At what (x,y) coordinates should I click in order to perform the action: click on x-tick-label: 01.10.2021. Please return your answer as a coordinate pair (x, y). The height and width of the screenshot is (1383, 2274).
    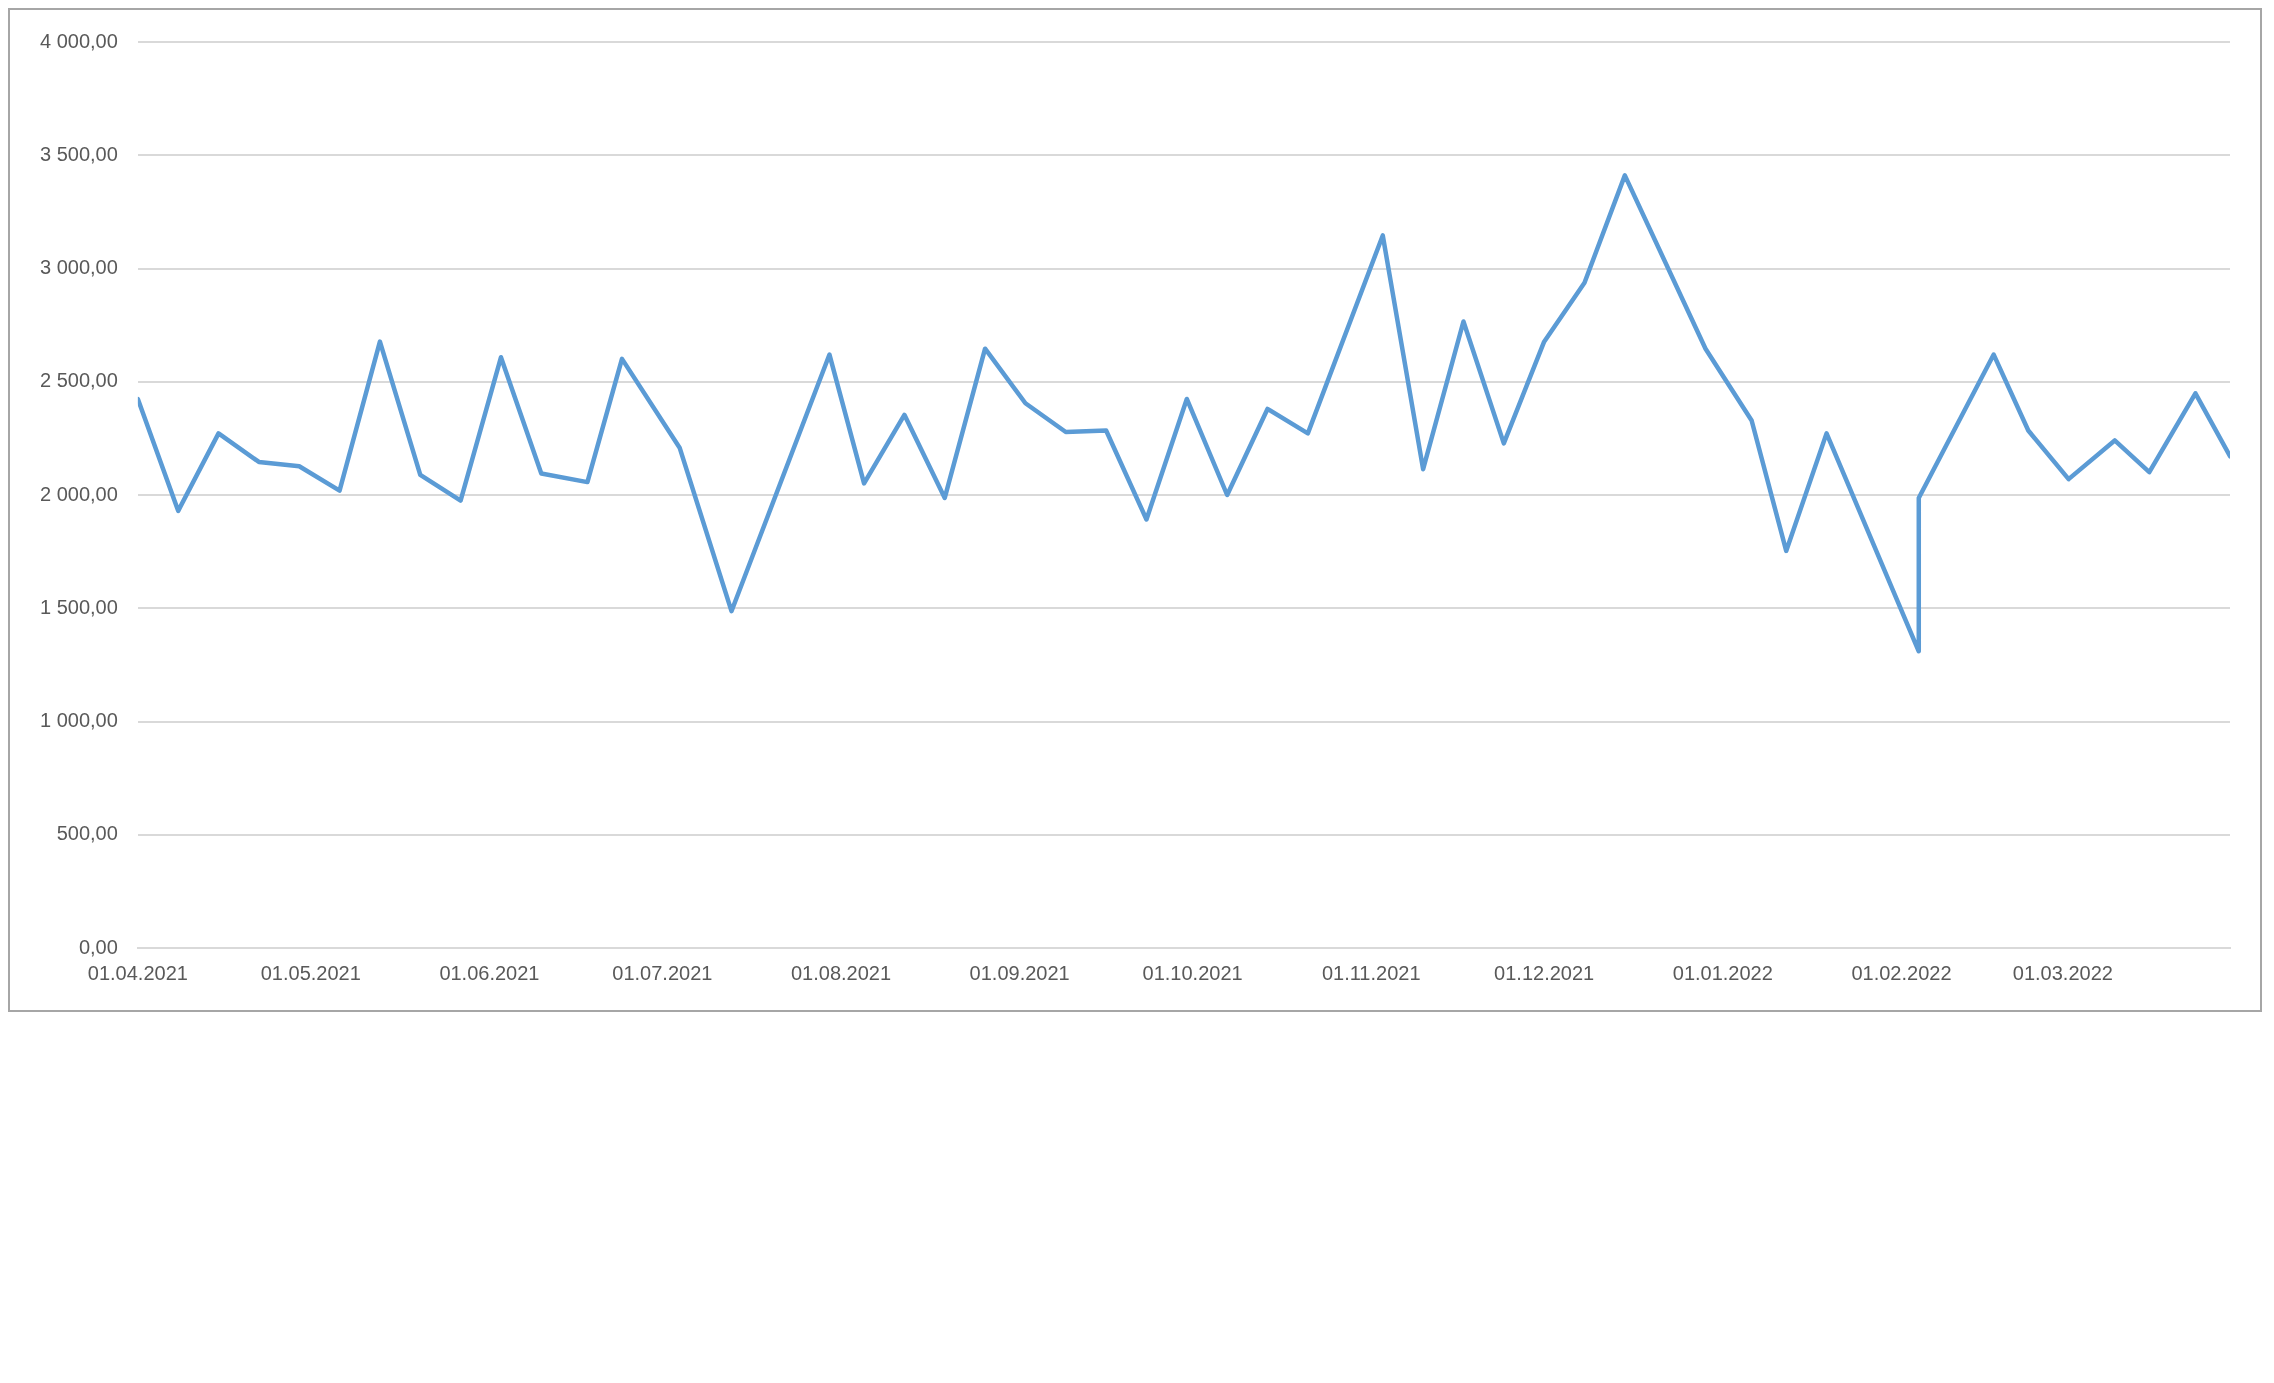
    Looking at the image, I should click on (1192, 972).